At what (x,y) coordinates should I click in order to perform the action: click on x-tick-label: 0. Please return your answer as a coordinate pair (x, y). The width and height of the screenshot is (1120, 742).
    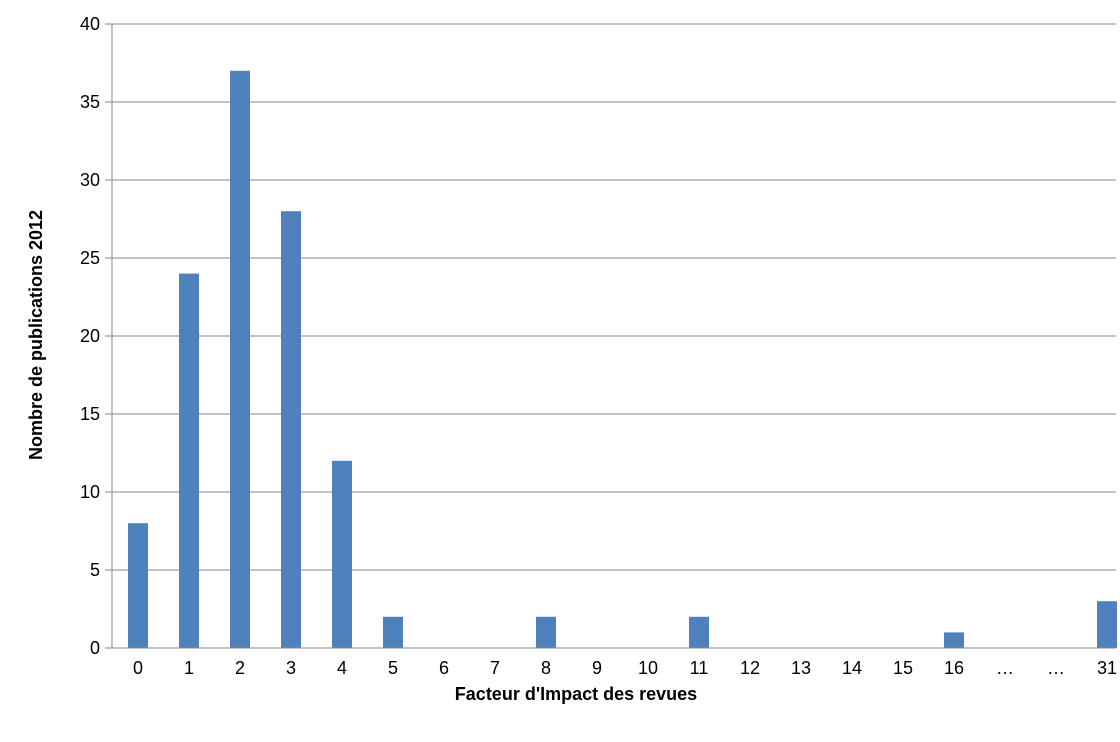
    Looking at the image, I should click on (138, 668).